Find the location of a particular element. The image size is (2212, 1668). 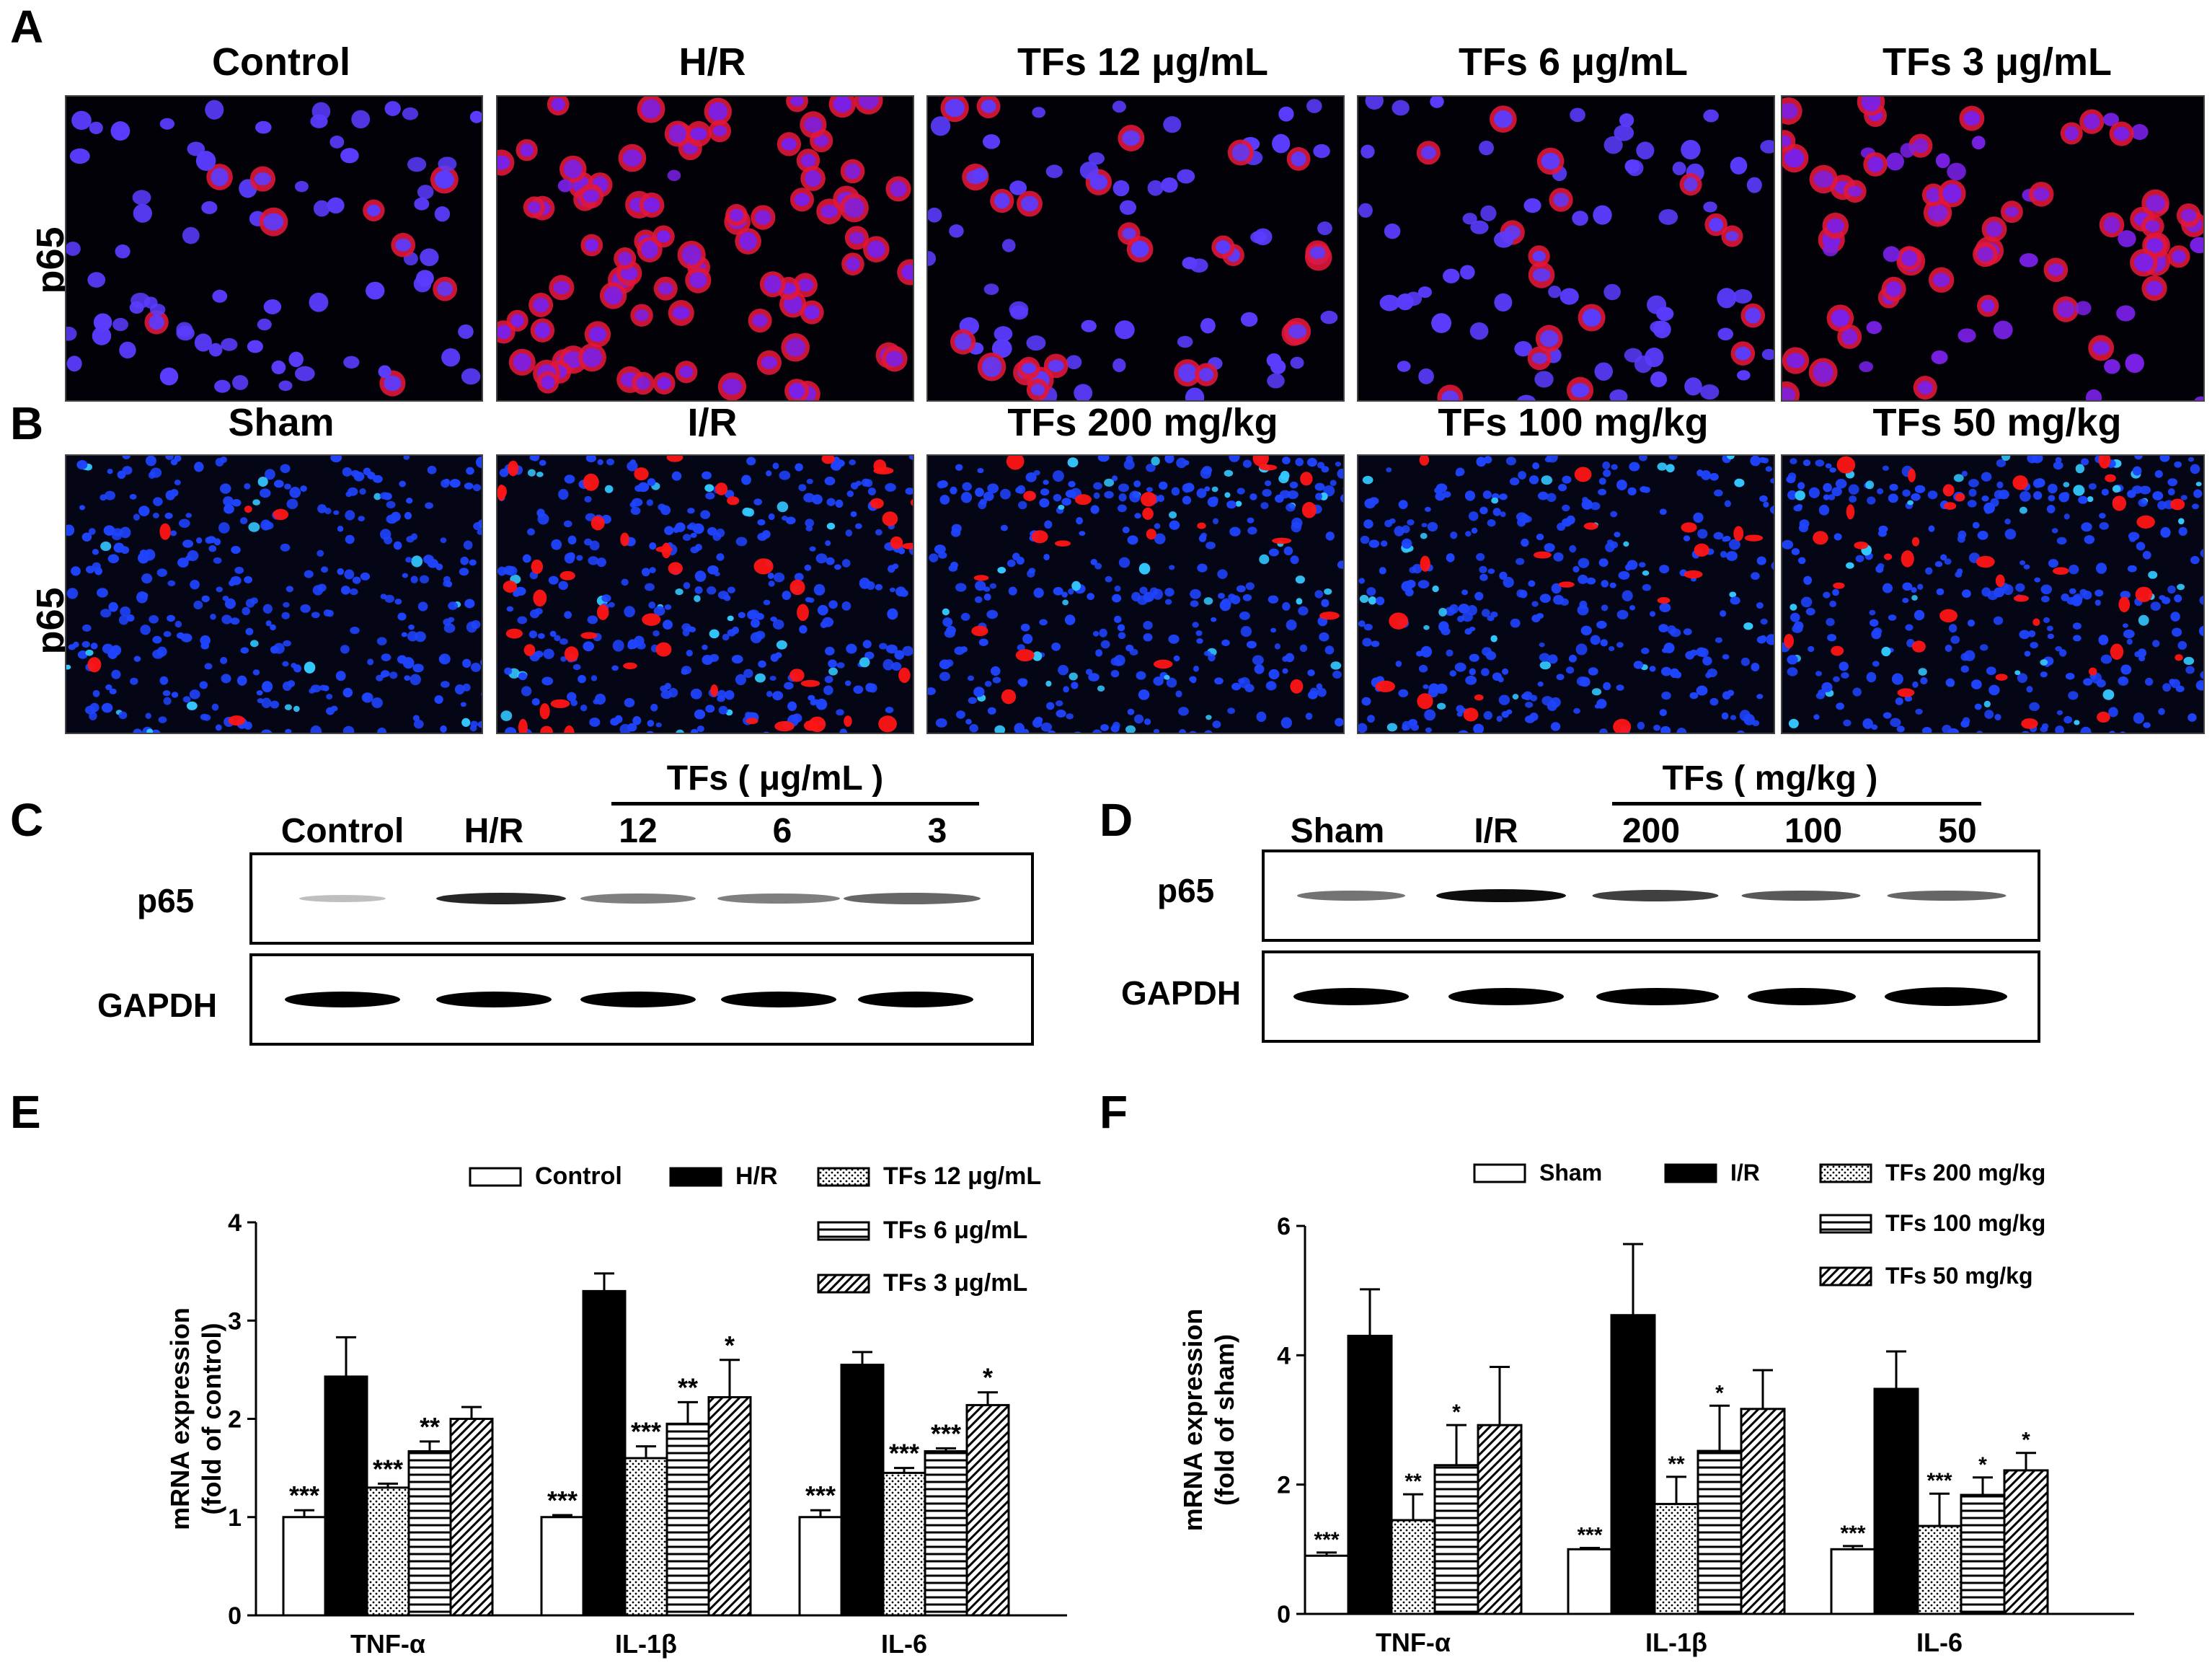

panel-d-lane-5: 50 is located at coordinates (1957, 831).